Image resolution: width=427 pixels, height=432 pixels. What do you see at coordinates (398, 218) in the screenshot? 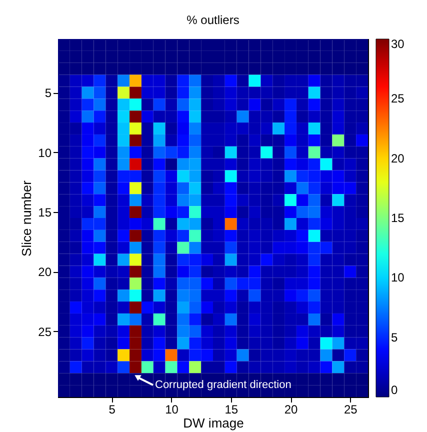
I see `color-bar-label: 15` at bounding box center [398, 218].